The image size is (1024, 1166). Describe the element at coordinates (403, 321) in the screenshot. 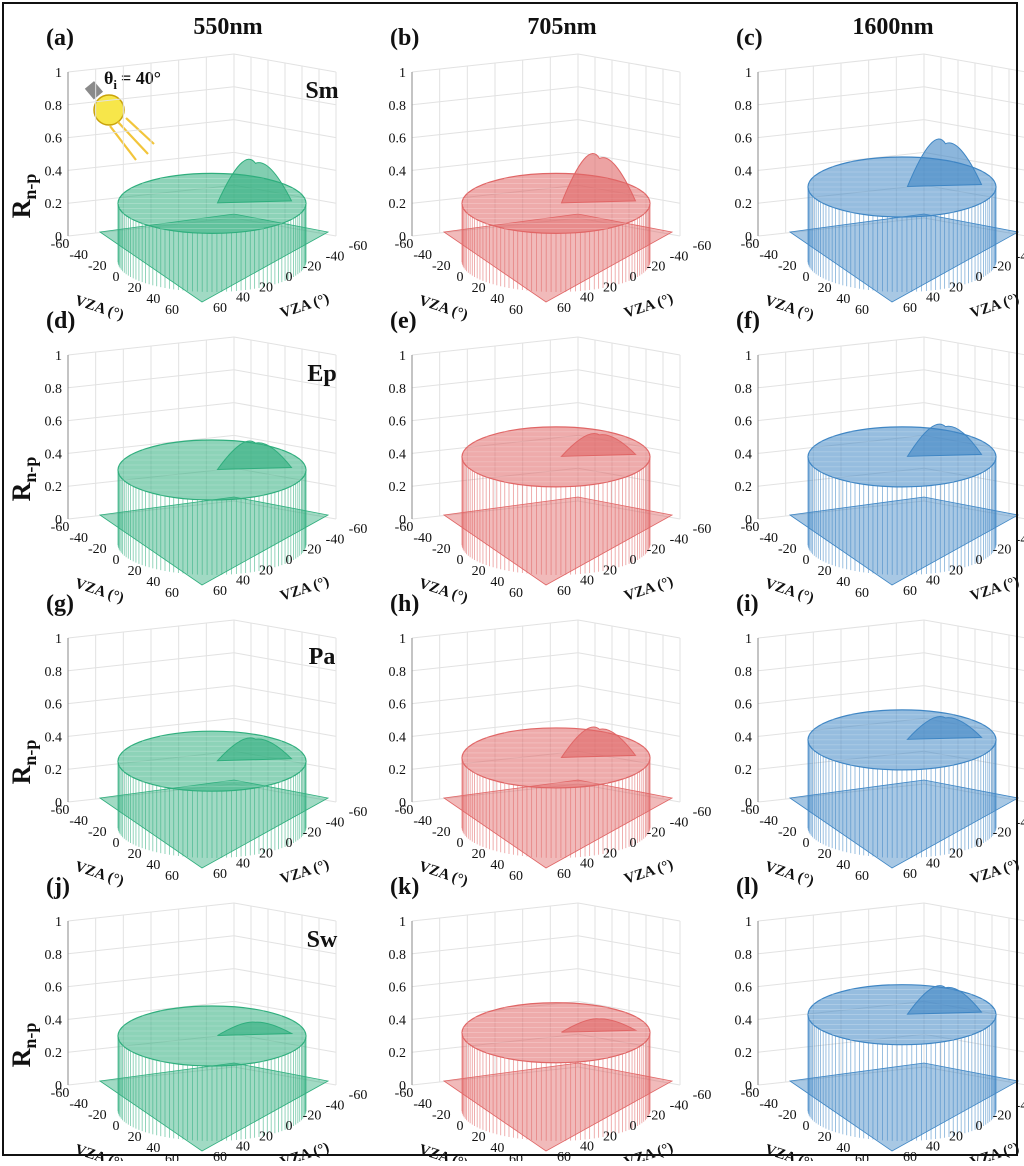

I see `panel-label: (e)` at that location.